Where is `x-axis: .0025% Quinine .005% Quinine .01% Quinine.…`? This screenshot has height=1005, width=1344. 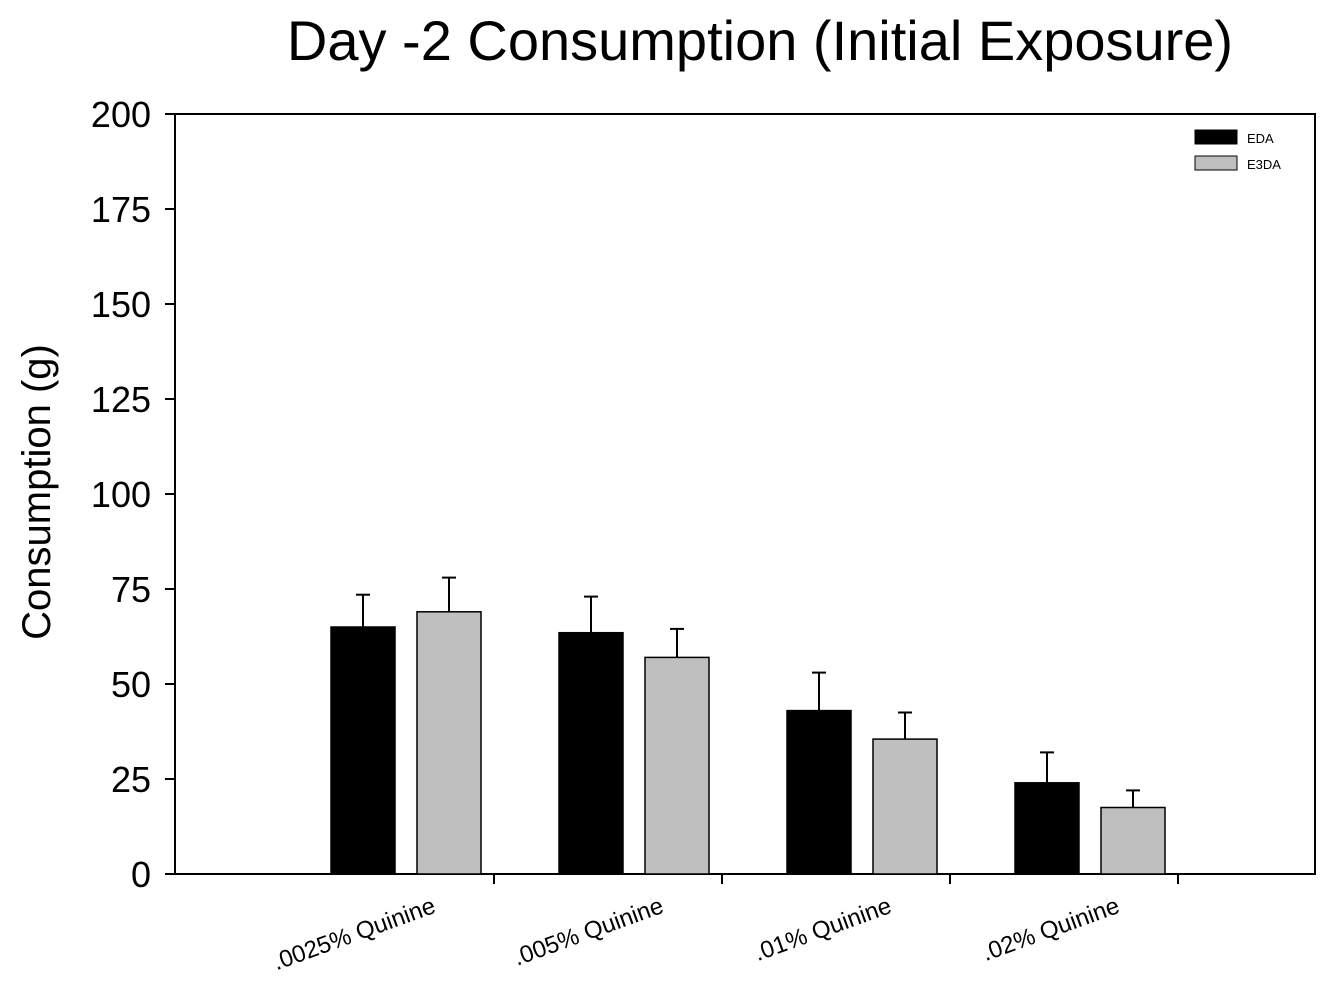 x-axis: .0025% Quinine .005% Quinine .01% Quinine.… is located at coordinates (724, 925).